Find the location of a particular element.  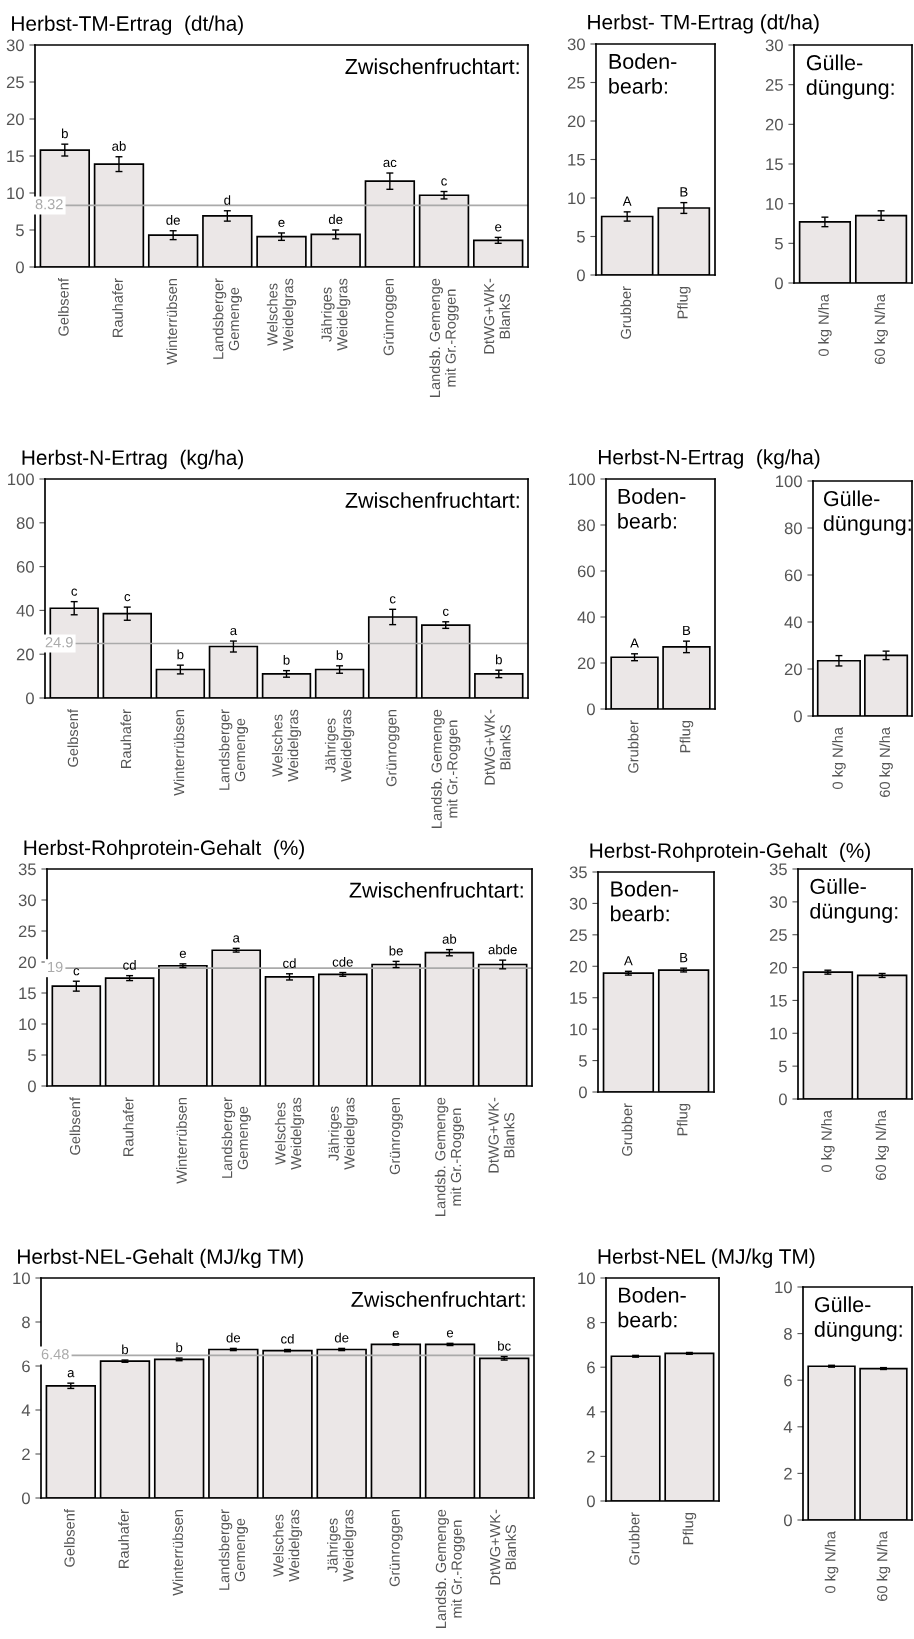

y-tick-label: 40 is located at coordinates (586, 617).